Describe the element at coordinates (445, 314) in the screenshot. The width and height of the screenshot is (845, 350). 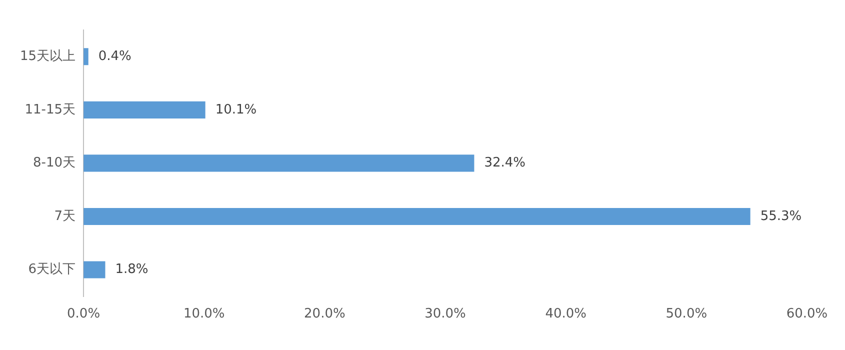
I see `x-tick-label: 30.0%` at that location.